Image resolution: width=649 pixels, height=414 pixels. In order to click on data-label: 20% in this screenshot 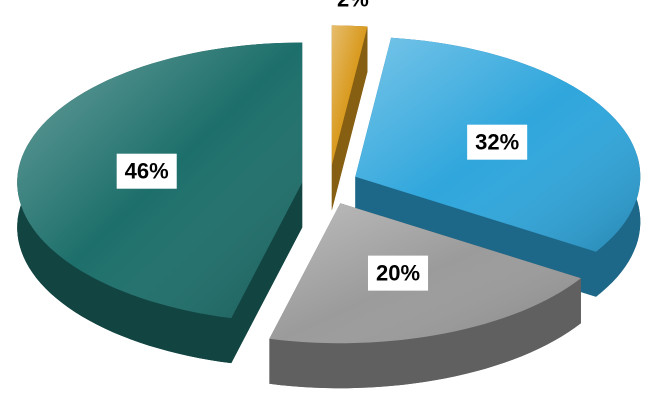, I will do `click(398, 273)`.